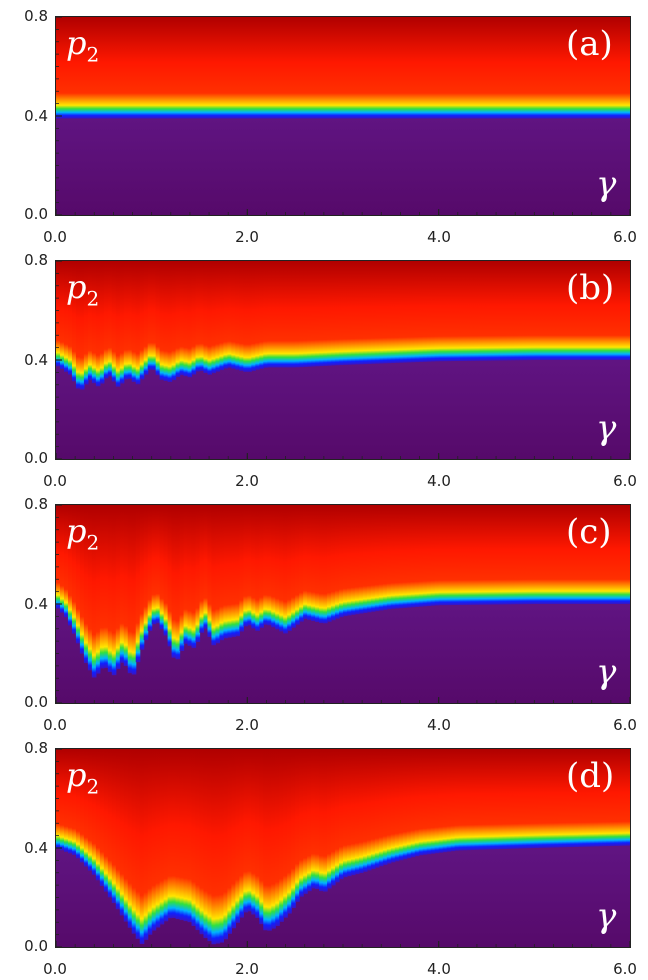  I want to click on x-axis-label-c: γ, so click(606, 672).